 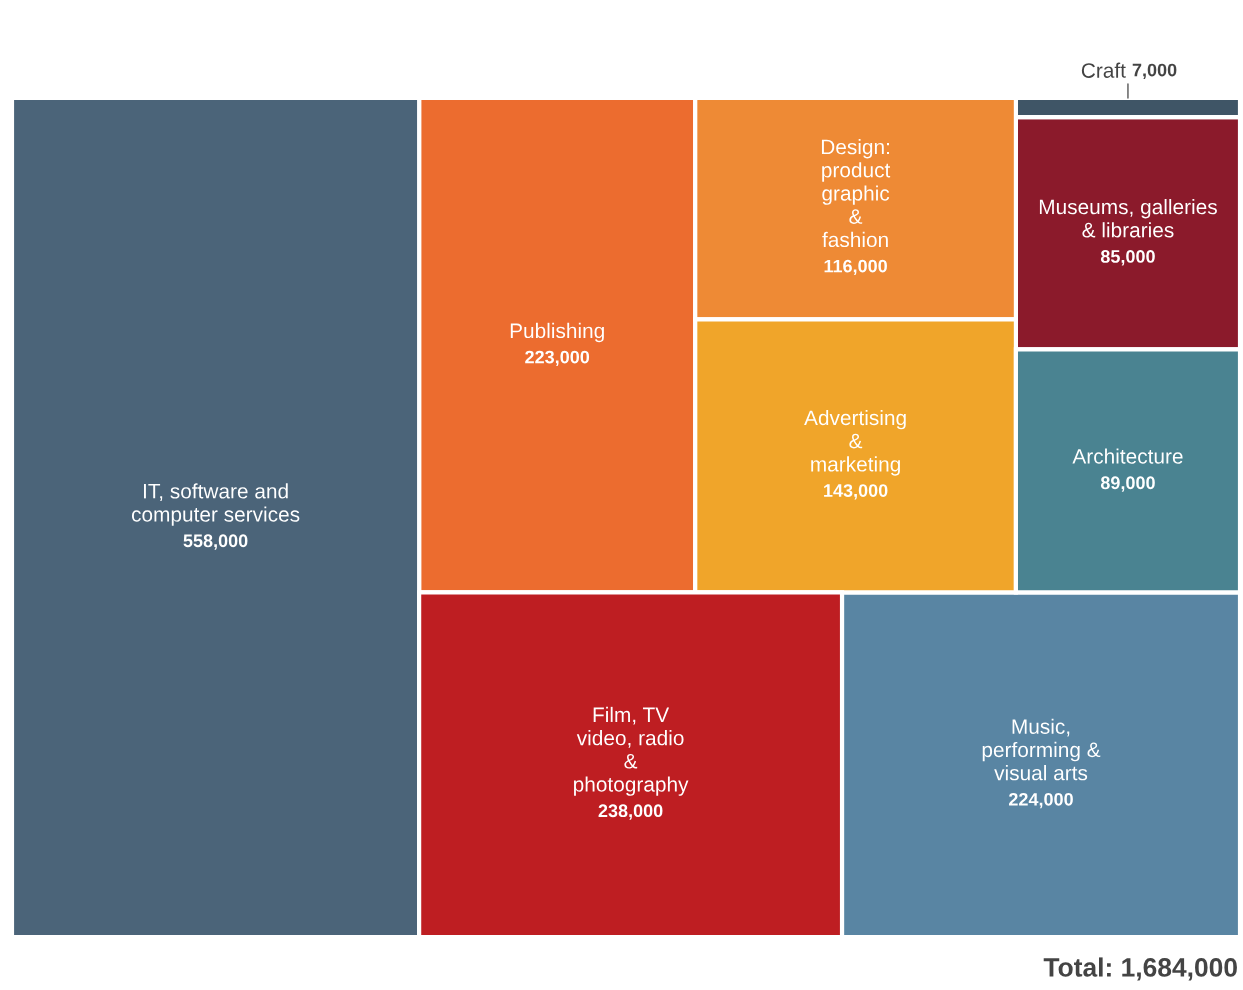 What do you see at coordinates (1127, 484) in the screenshot?
I see `data-label: 89,000` at bounding box center [1127, 484].